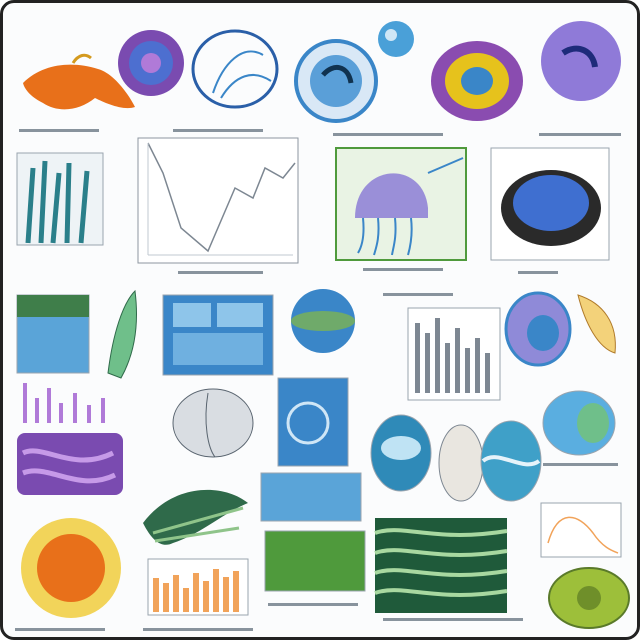 This screenshot has width=640, height=640. What do you see at coordinates (323, 321) in the screenshot?
I see `globe-icon` at bounding box center [323, 321].